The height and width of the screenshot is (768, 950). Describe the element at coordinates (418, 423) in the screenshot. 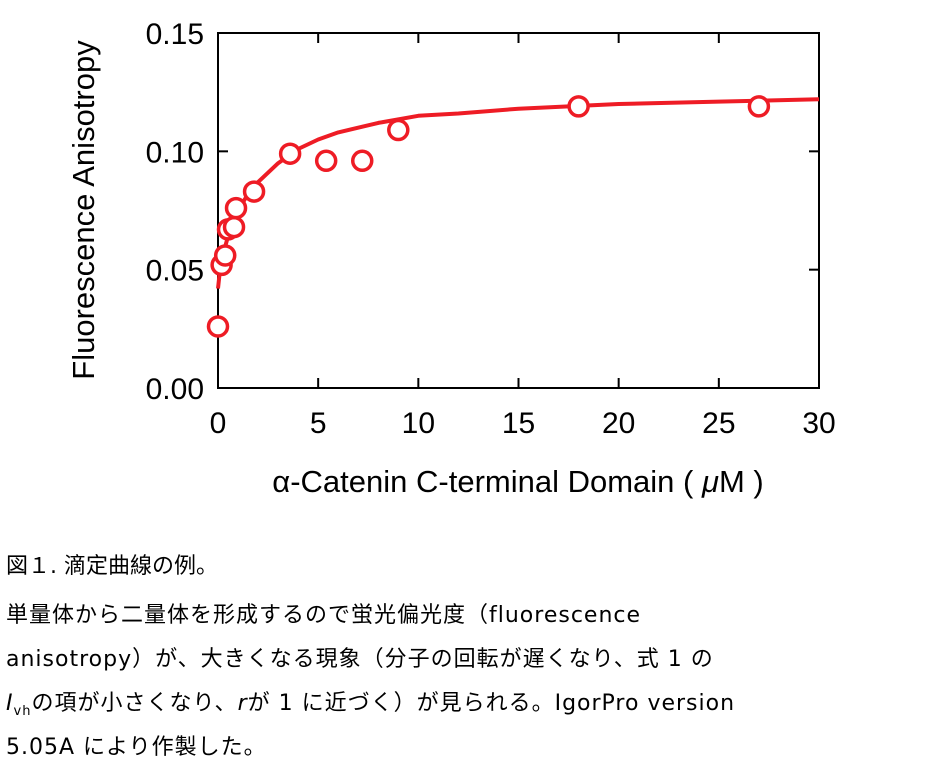

I see `x-tick-label: 10` at that location.